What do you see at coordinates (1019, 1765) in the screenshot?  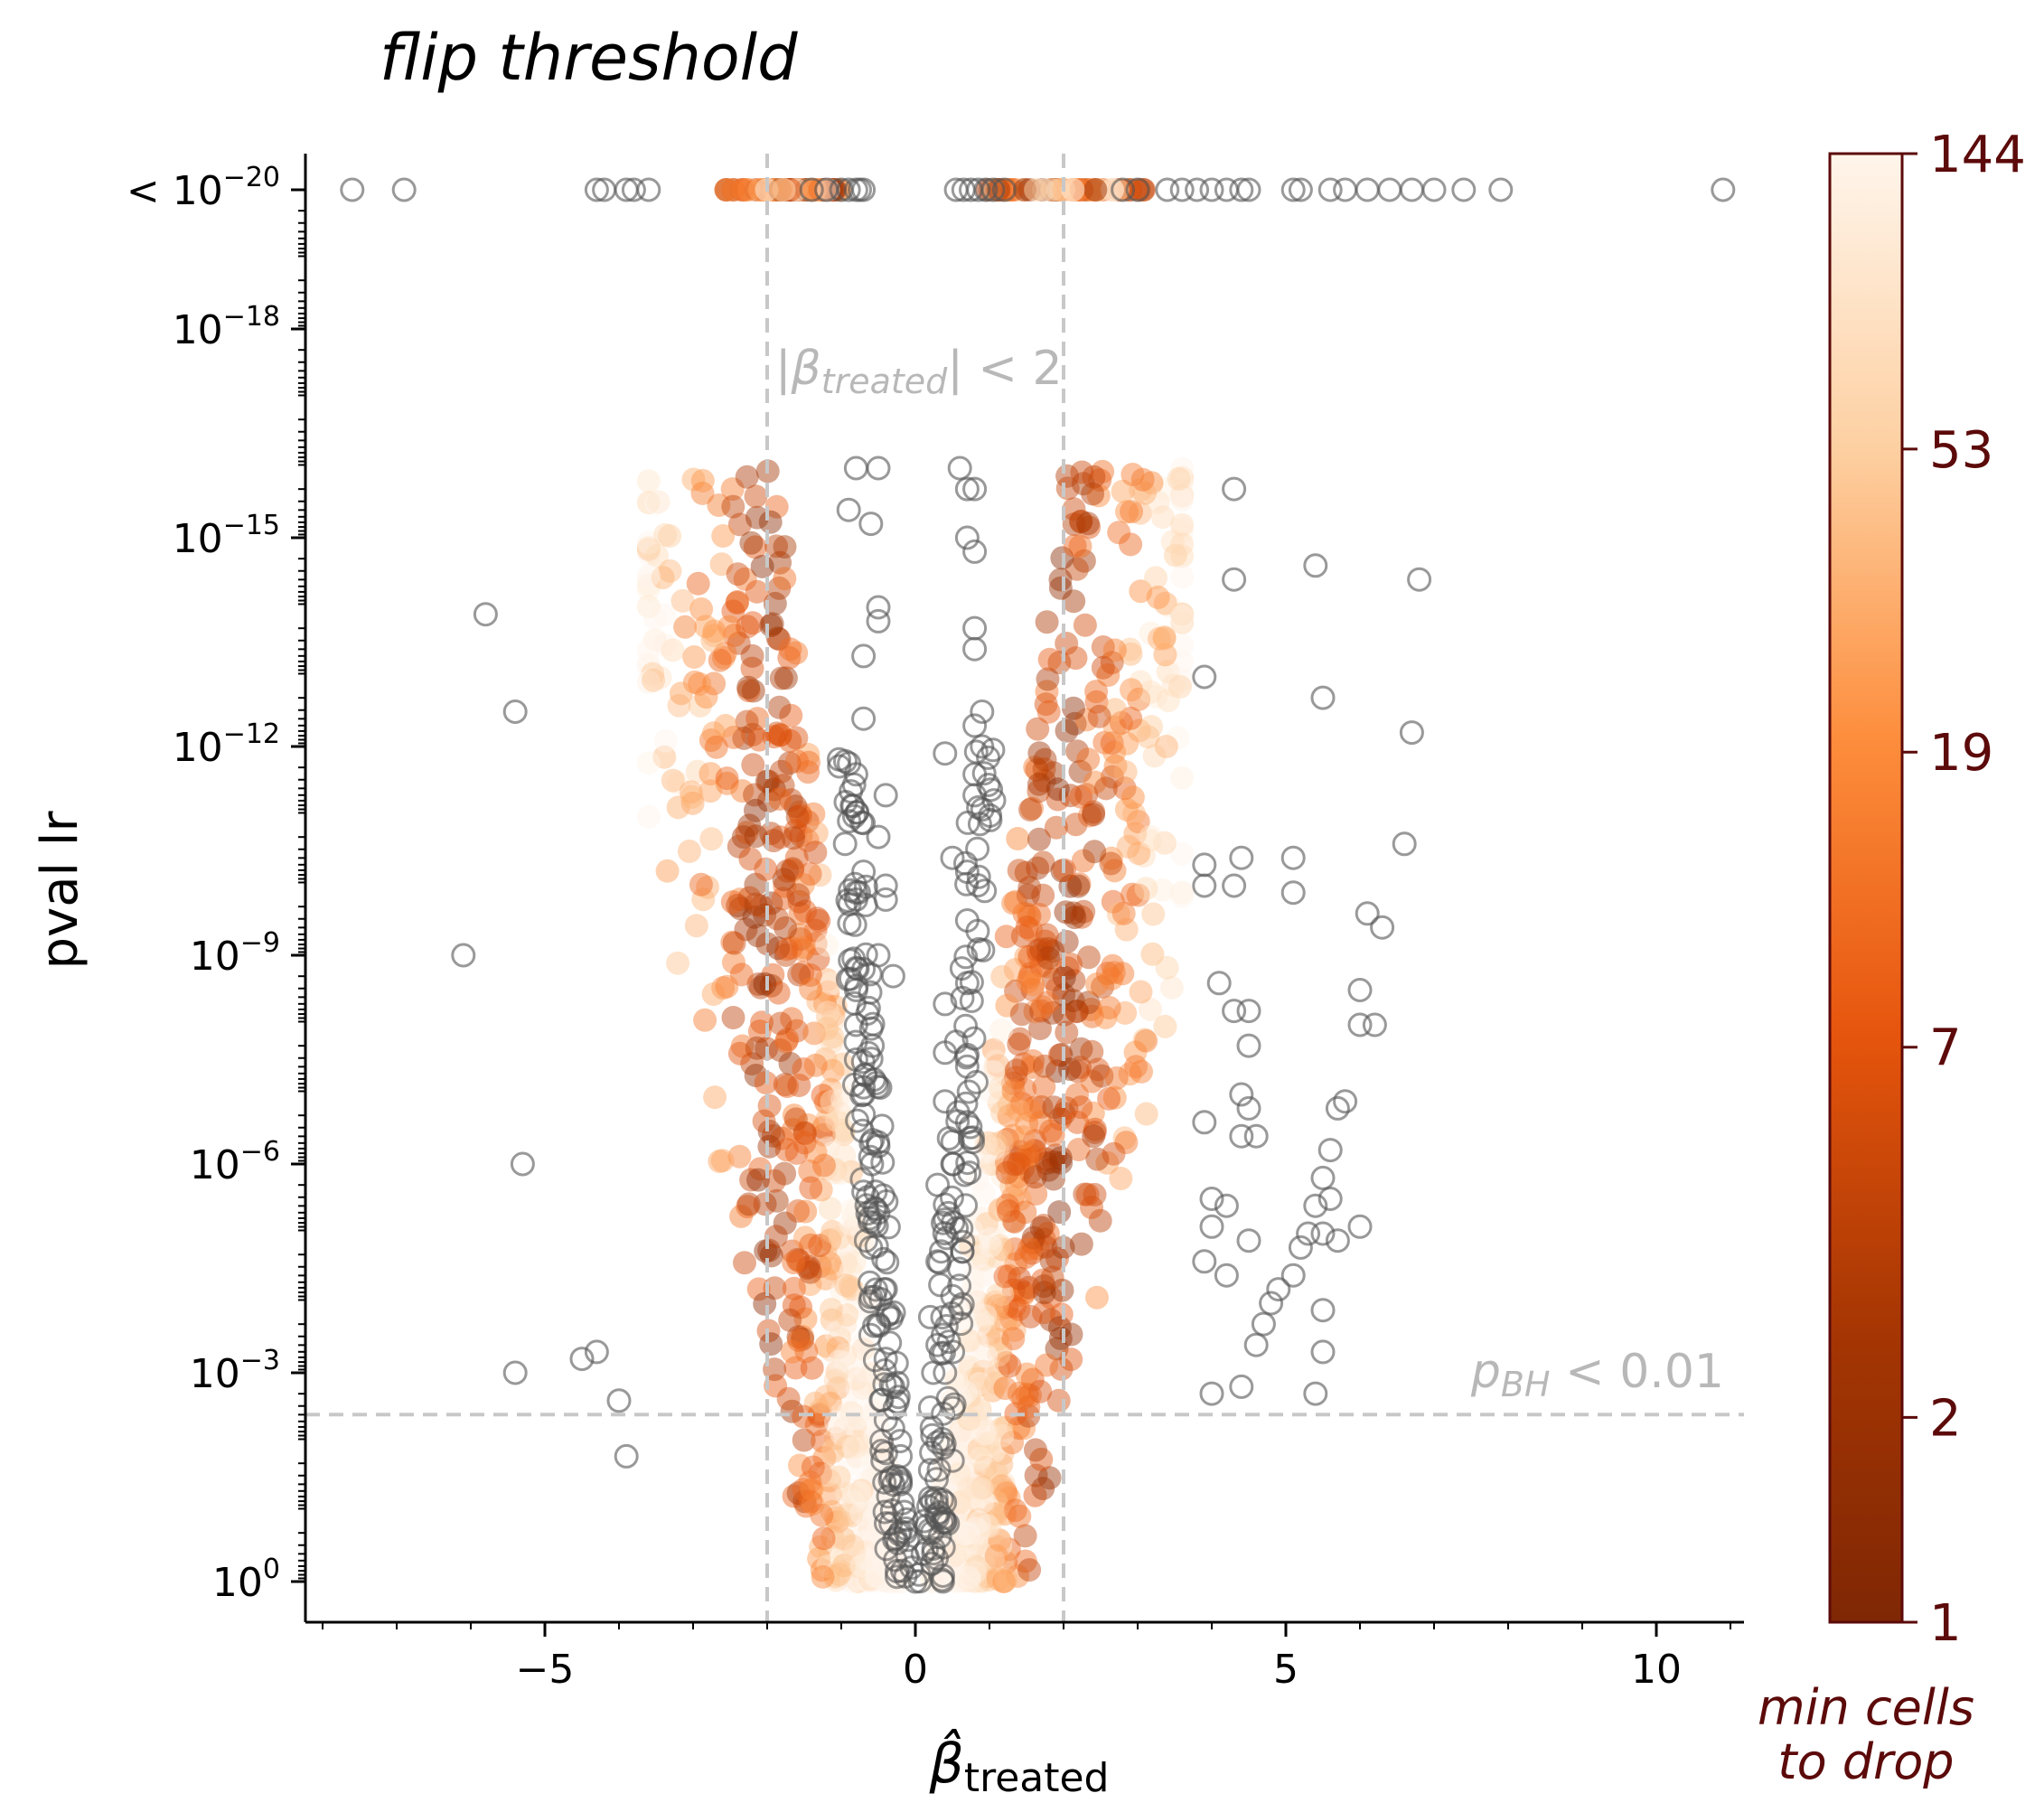 I see `x-axis-label: β̂treated` at bounding box center [1019, 1765].